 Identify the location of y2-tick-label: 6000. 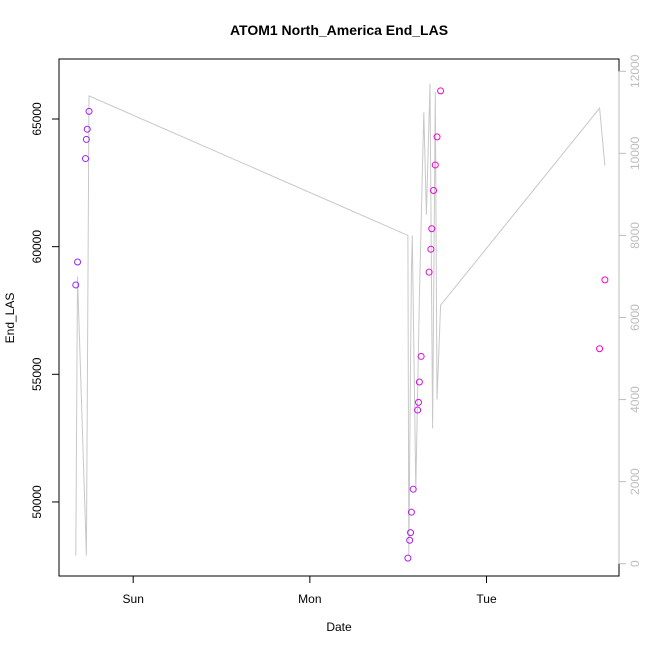
(635, 317).